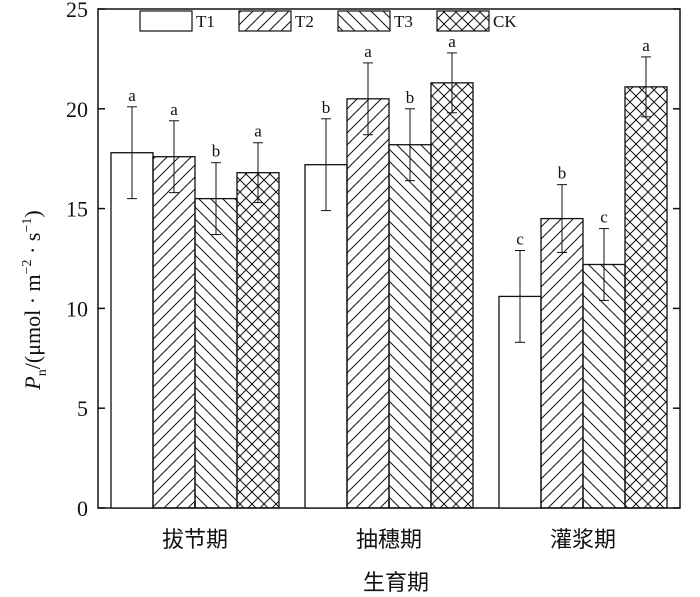  Describe the element at coordinates (42, 372) in the screenshot. I see `y-axis-subscript: n` at that location.